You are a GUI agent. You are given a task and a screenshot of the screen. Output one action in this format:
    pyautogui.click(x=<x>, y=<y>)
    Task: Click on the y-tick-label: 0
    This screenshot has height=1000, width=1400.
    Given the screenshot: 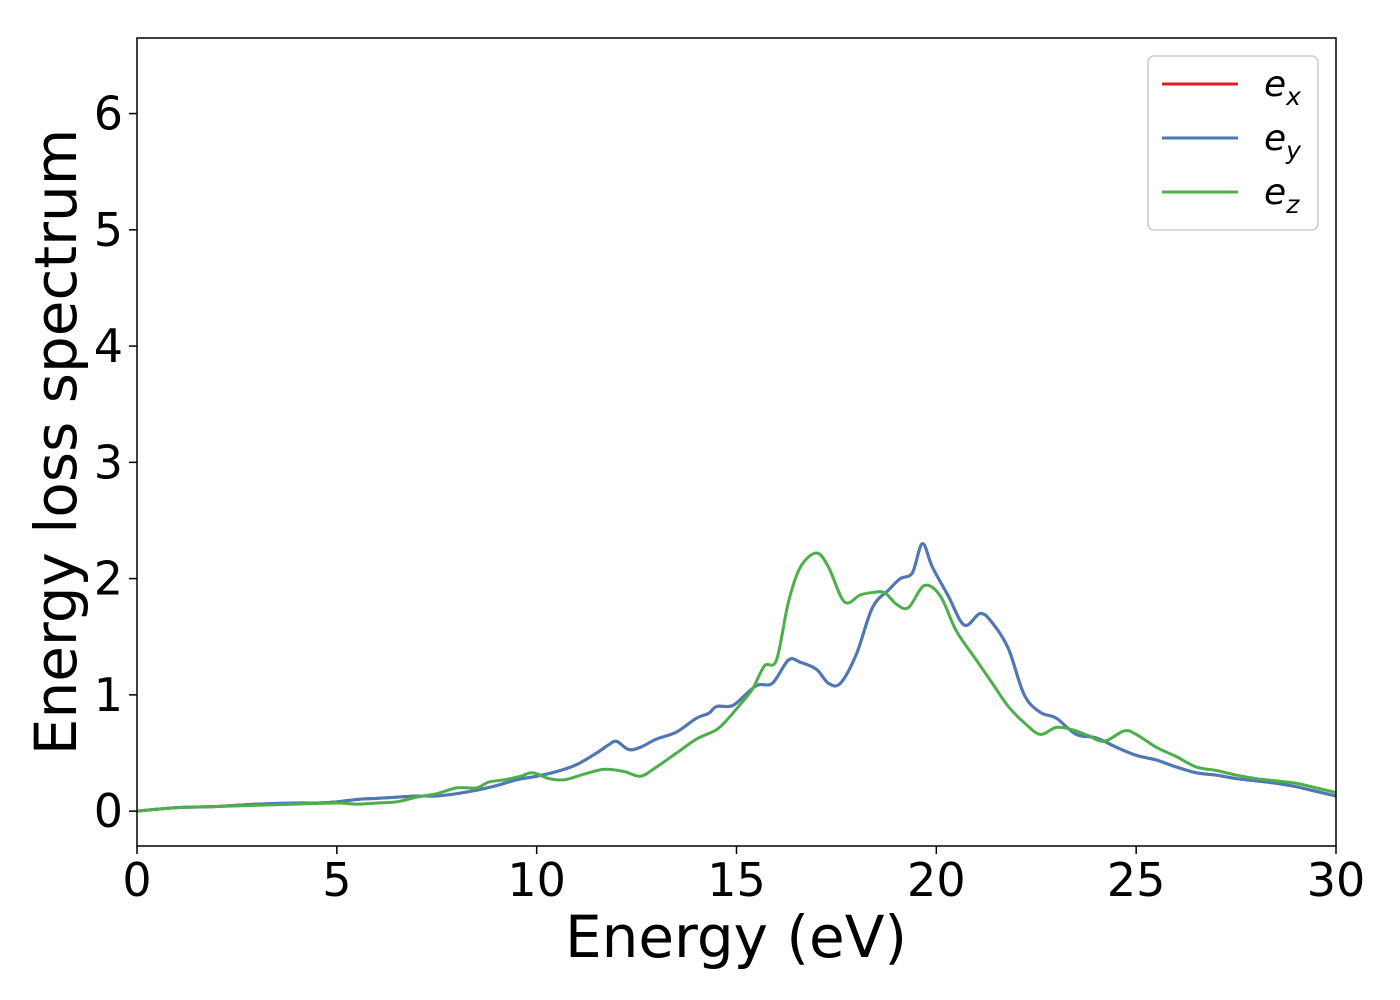 What is the action you would take?
    pyautogui.click(x=108, y=811)
    